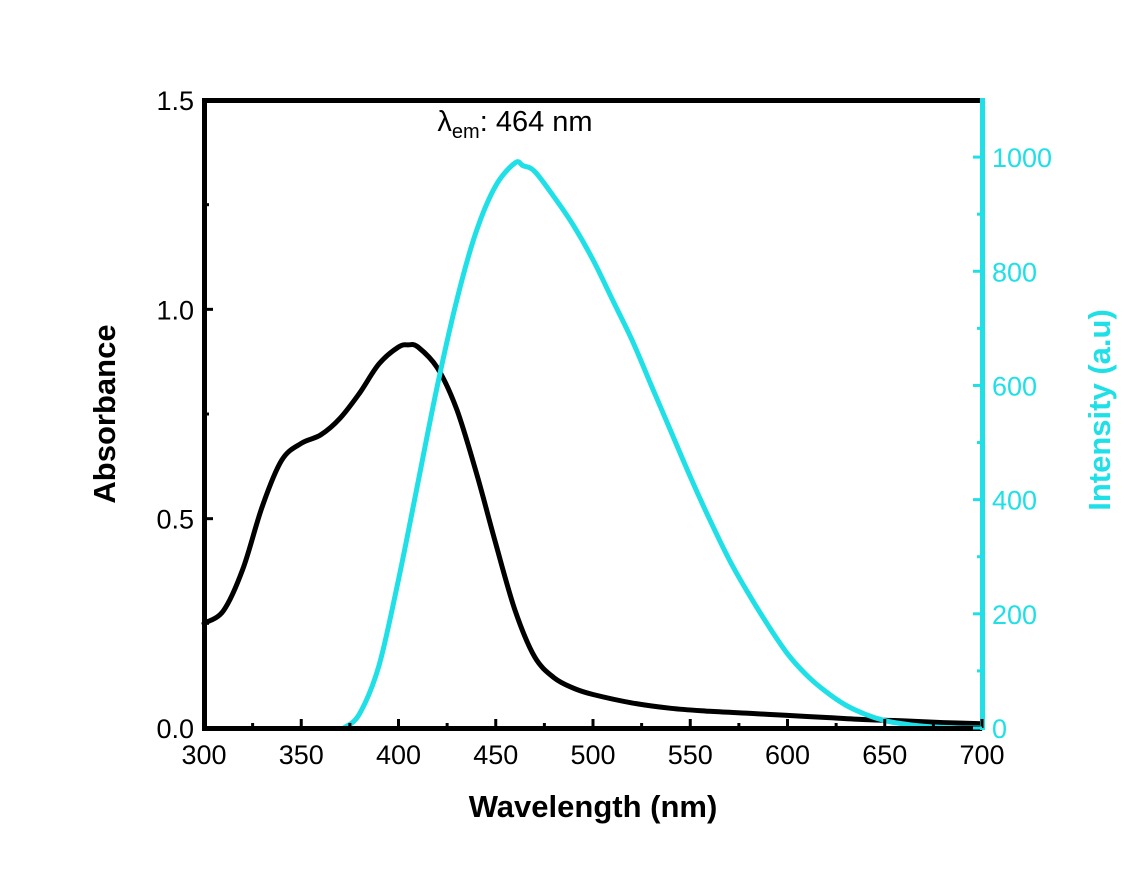  I want to click on left-y-axis-ticks: 0.0 0.5 1.0 1.5, so click(184, 415).